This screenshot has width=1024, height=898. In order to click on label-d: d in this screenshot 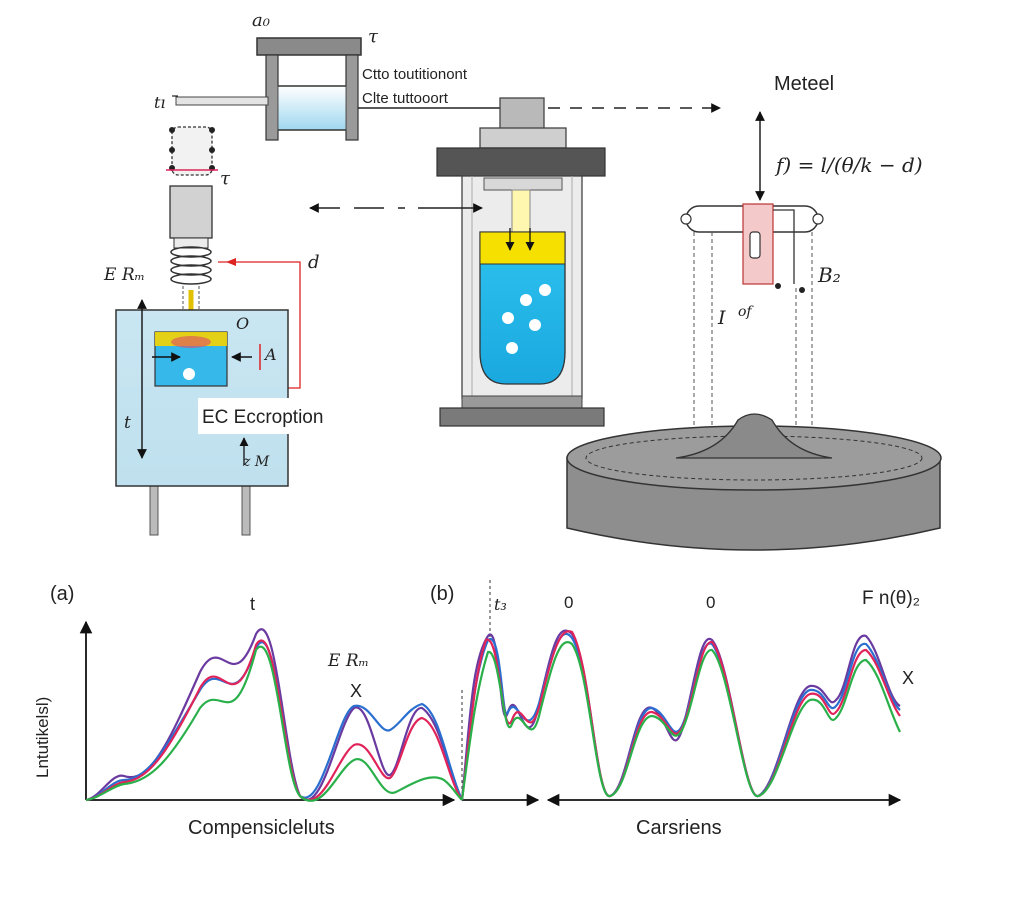, I will do `click(314, 262)`.